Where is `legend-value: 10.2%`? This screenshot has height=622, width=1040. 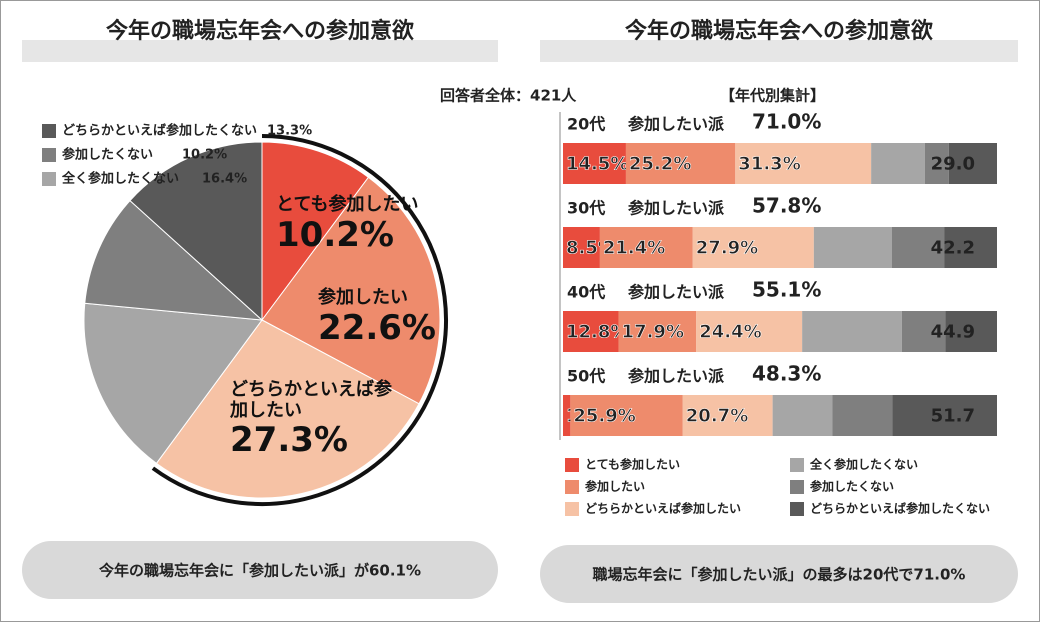 legend-value: 10.2% is located at coordinates (204, 155).